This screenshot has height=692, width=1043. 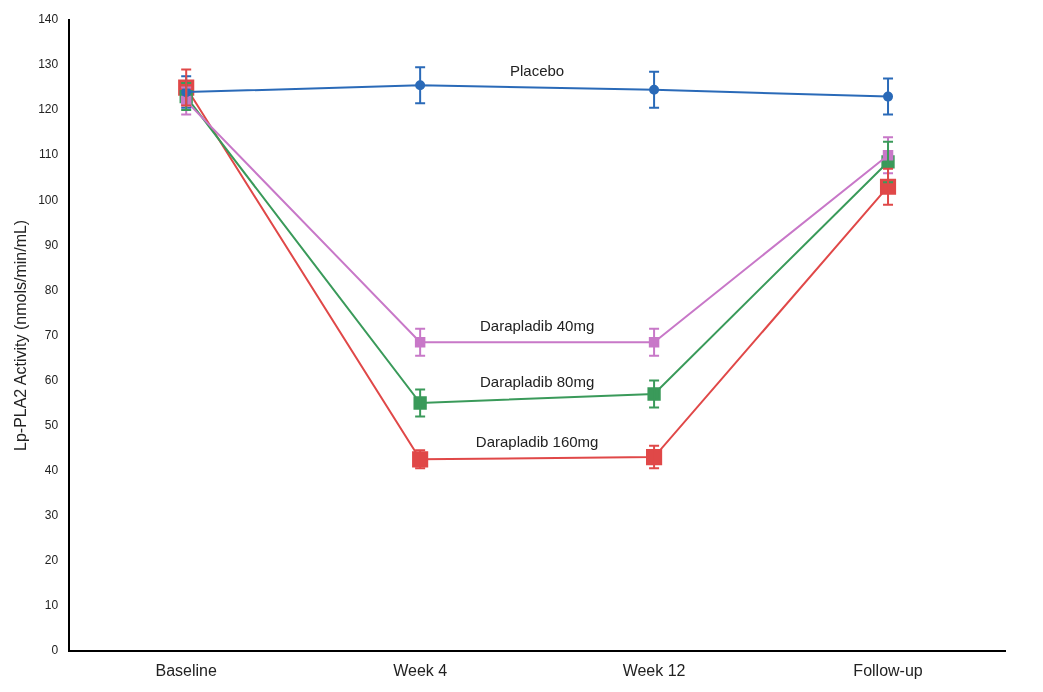 What do you see at coordinates (888, 670) in the screenshot?
I see `x-tick-label: Follow-up` at bounding box center [888, 670].